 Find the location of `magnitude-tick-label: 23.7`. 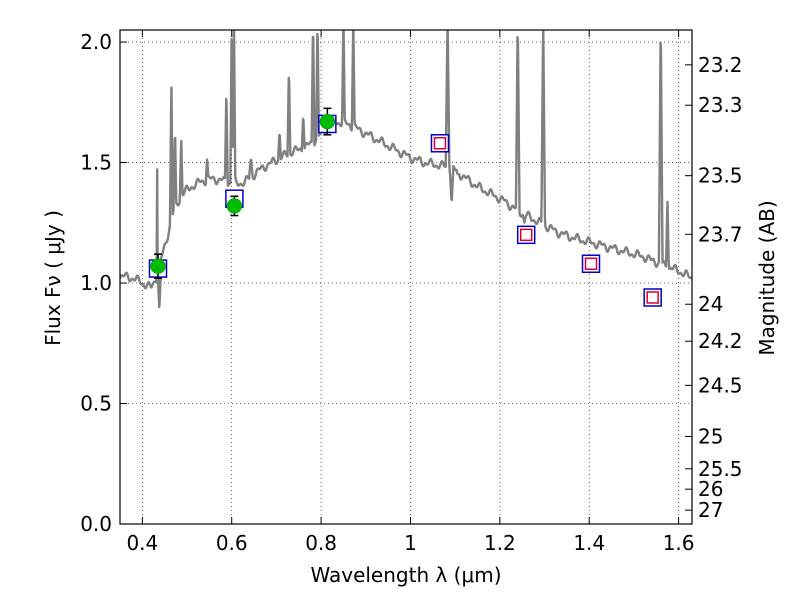

magnitude-tick-label: 23.7 is located at coordinates (720, 234).